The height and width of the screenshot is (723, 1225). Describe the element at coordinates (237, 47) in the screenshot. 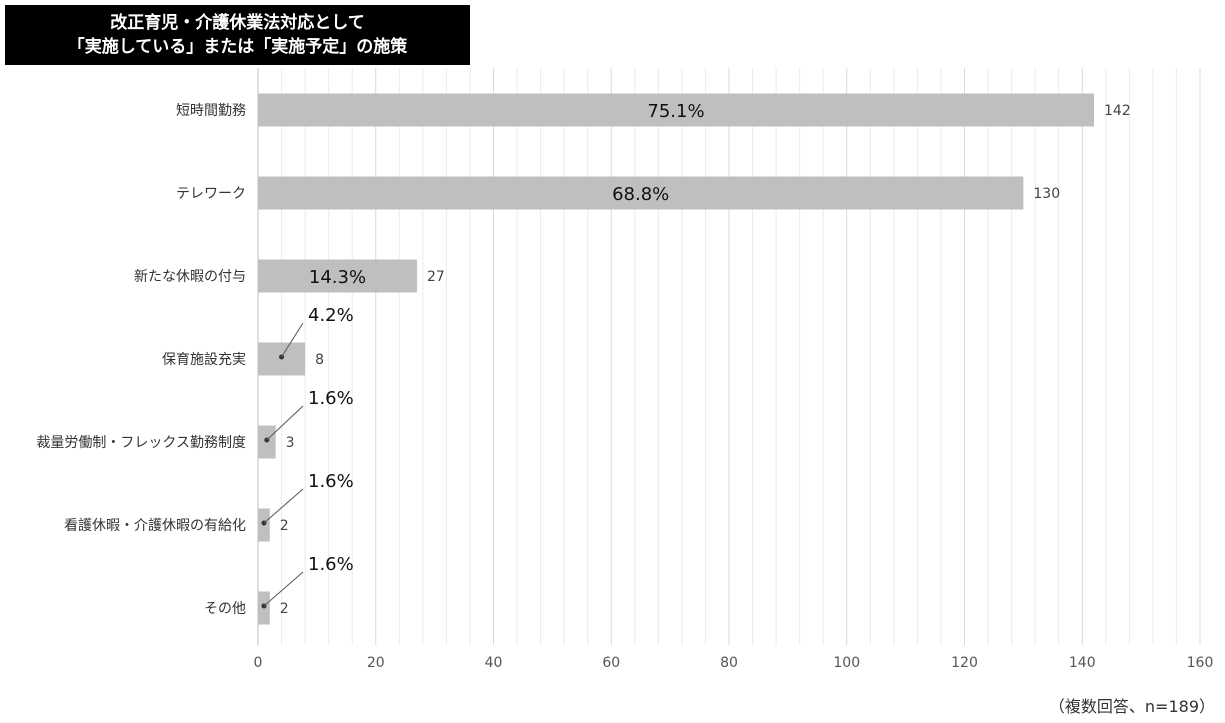

I see `chart-title-line-2: 「実施している」または「実施予定」の施策` at that location.